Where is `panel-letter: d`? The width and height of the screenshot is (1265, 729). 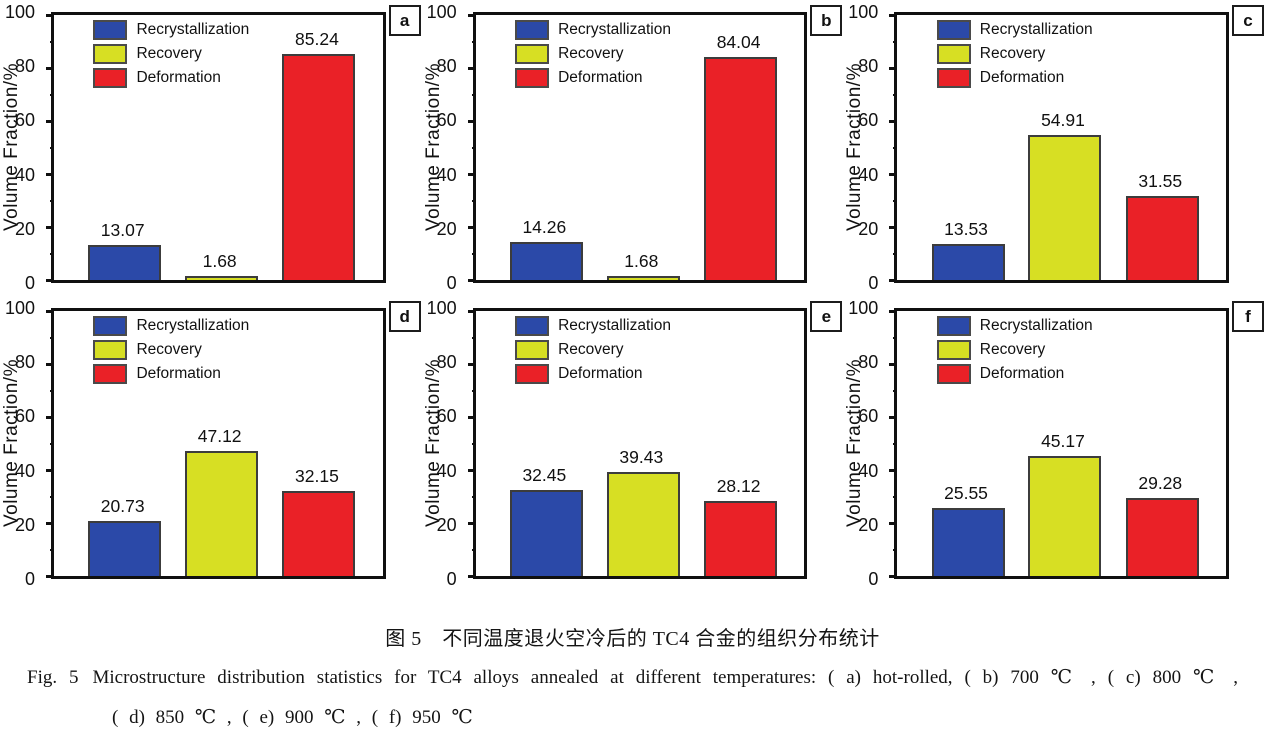 panel-letter: d is located at coordinates (404, 316).